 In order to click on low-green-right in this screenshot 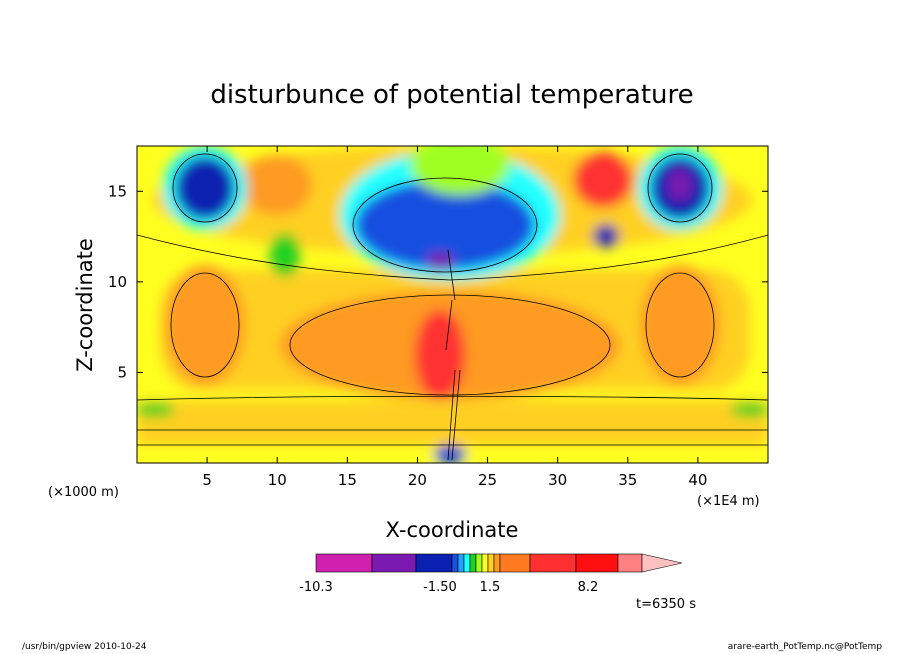, I will do `click(749, 410)`.